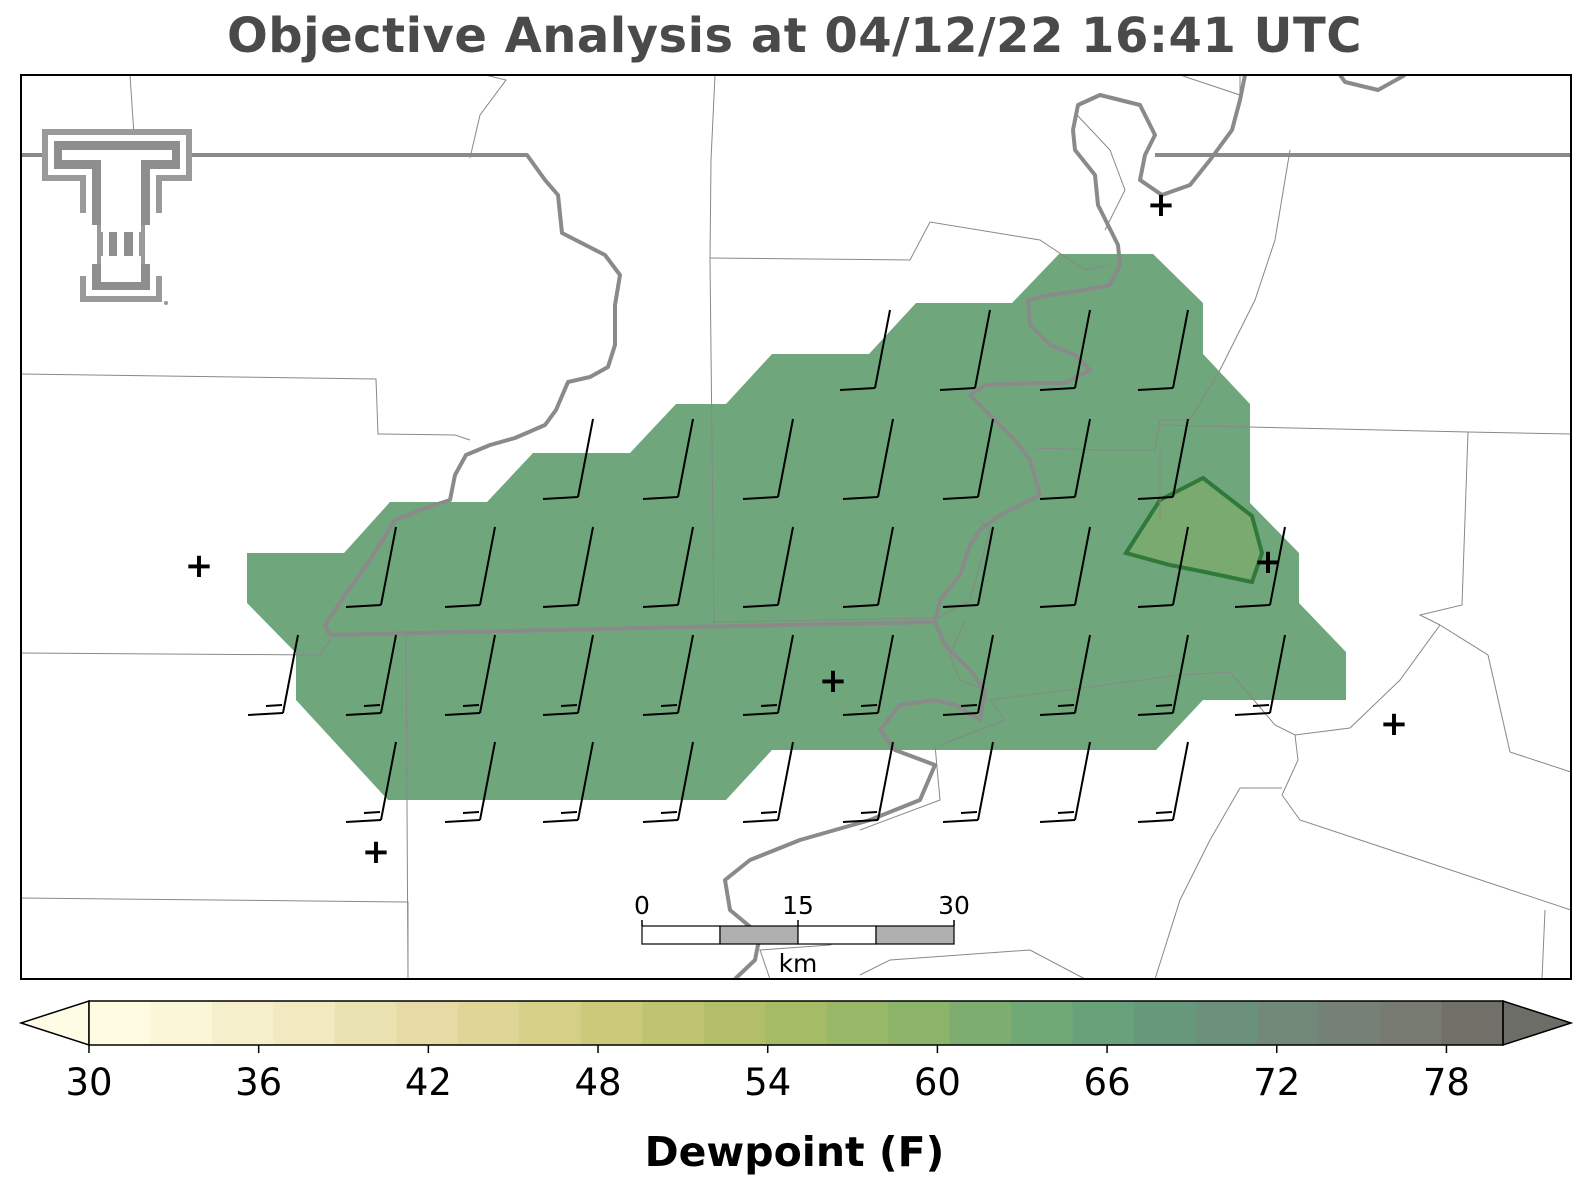  I want to click on colorbar-tick-label: 48, so click(597, 1082).